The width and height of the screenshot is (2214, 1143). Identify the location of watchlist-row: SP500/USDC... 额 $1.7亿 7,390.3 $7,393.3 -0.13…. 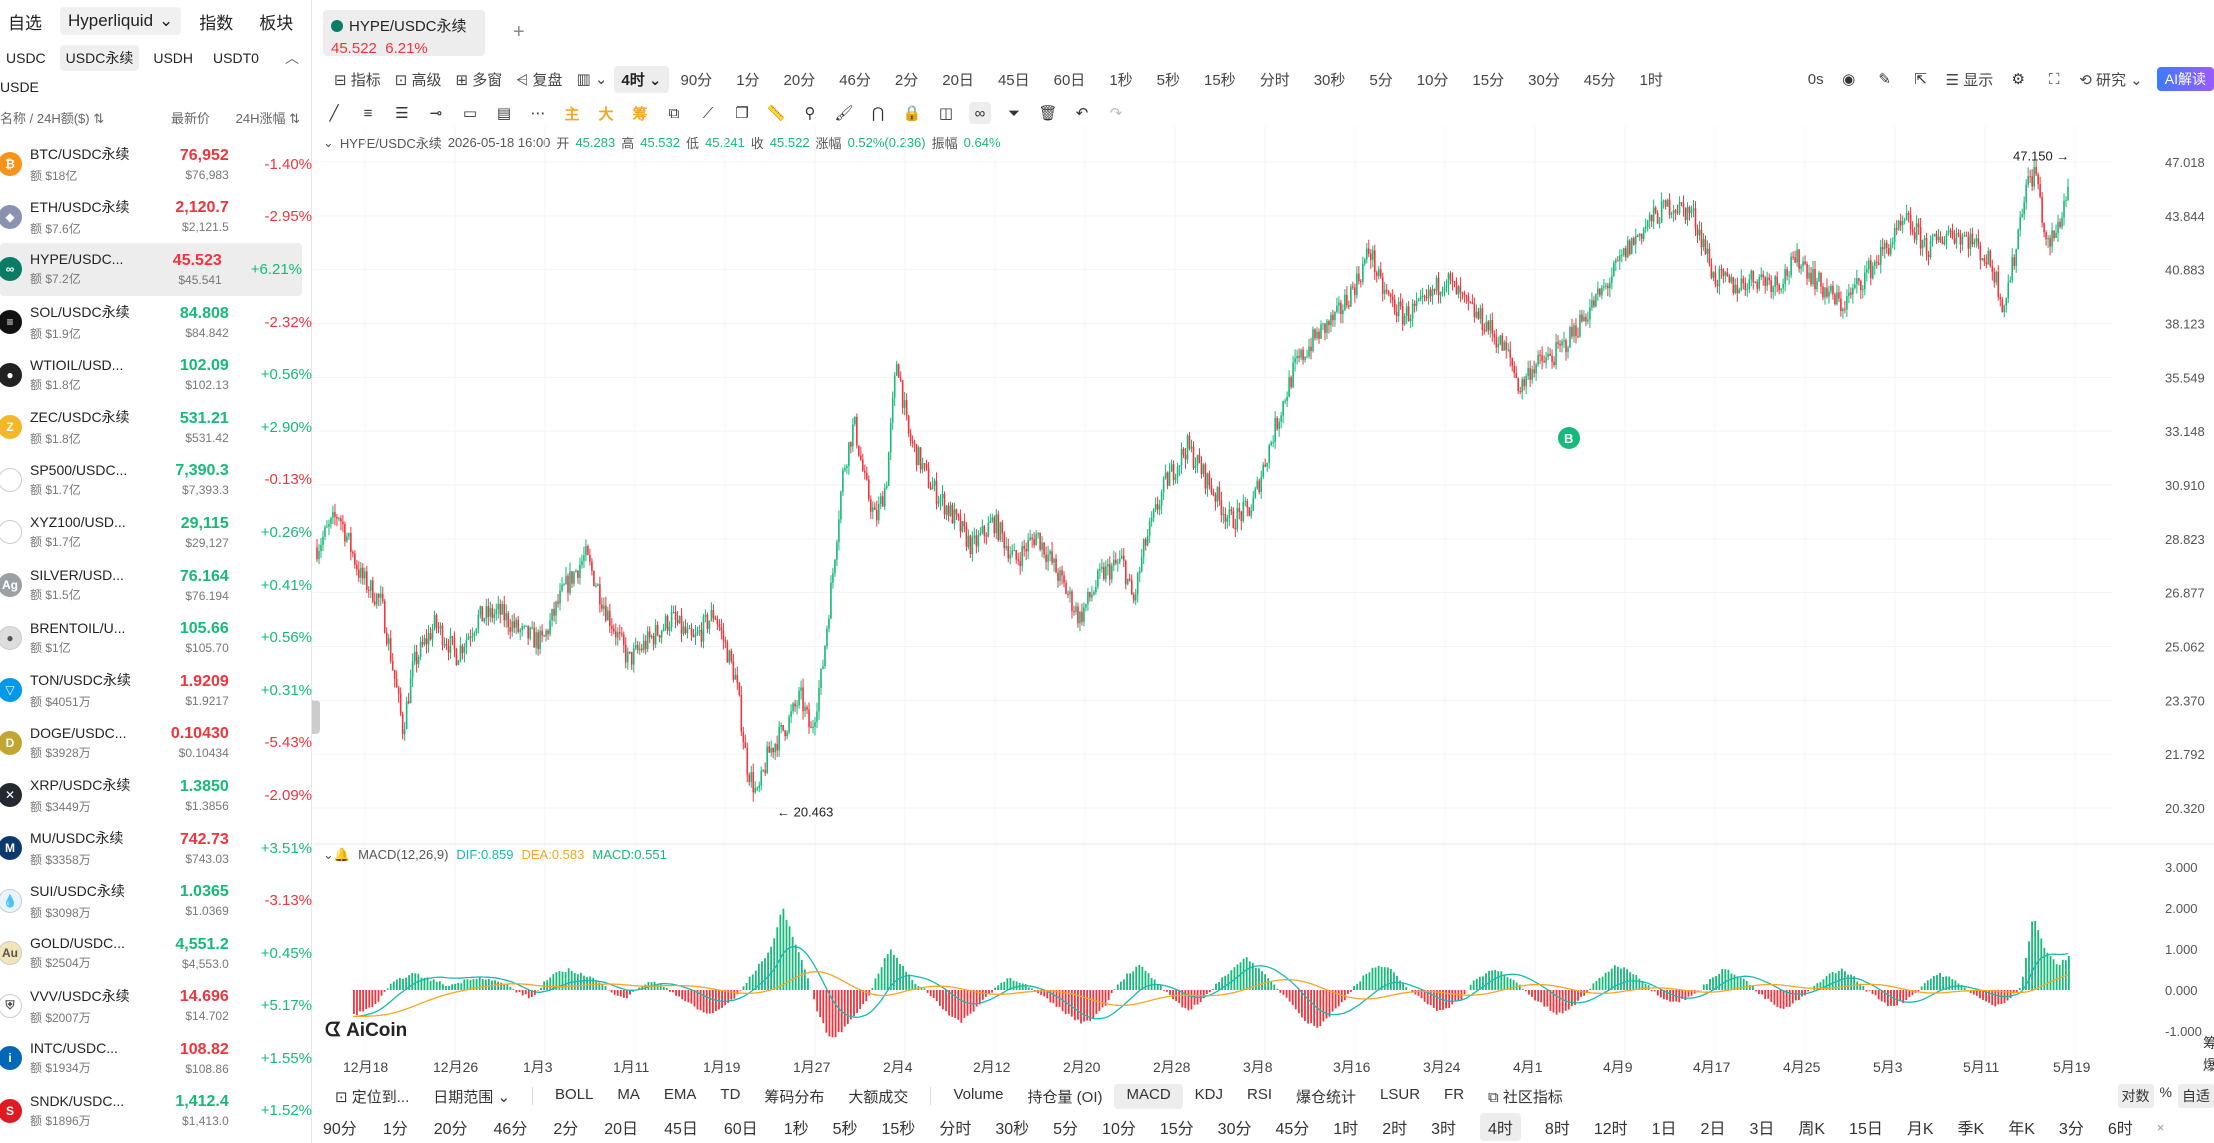
(156, 480).